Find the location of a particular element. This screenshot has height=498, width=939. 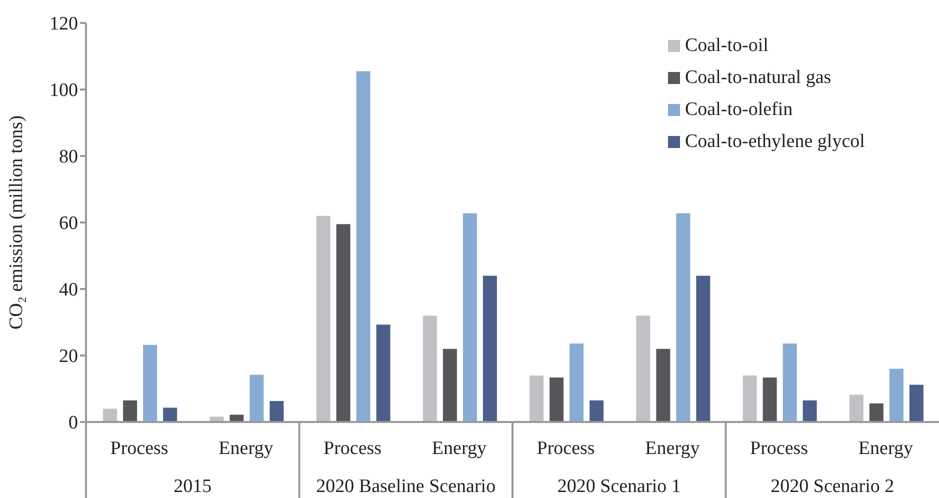

legend-label: Coal-to-oil is located at coordinates (726, 46).